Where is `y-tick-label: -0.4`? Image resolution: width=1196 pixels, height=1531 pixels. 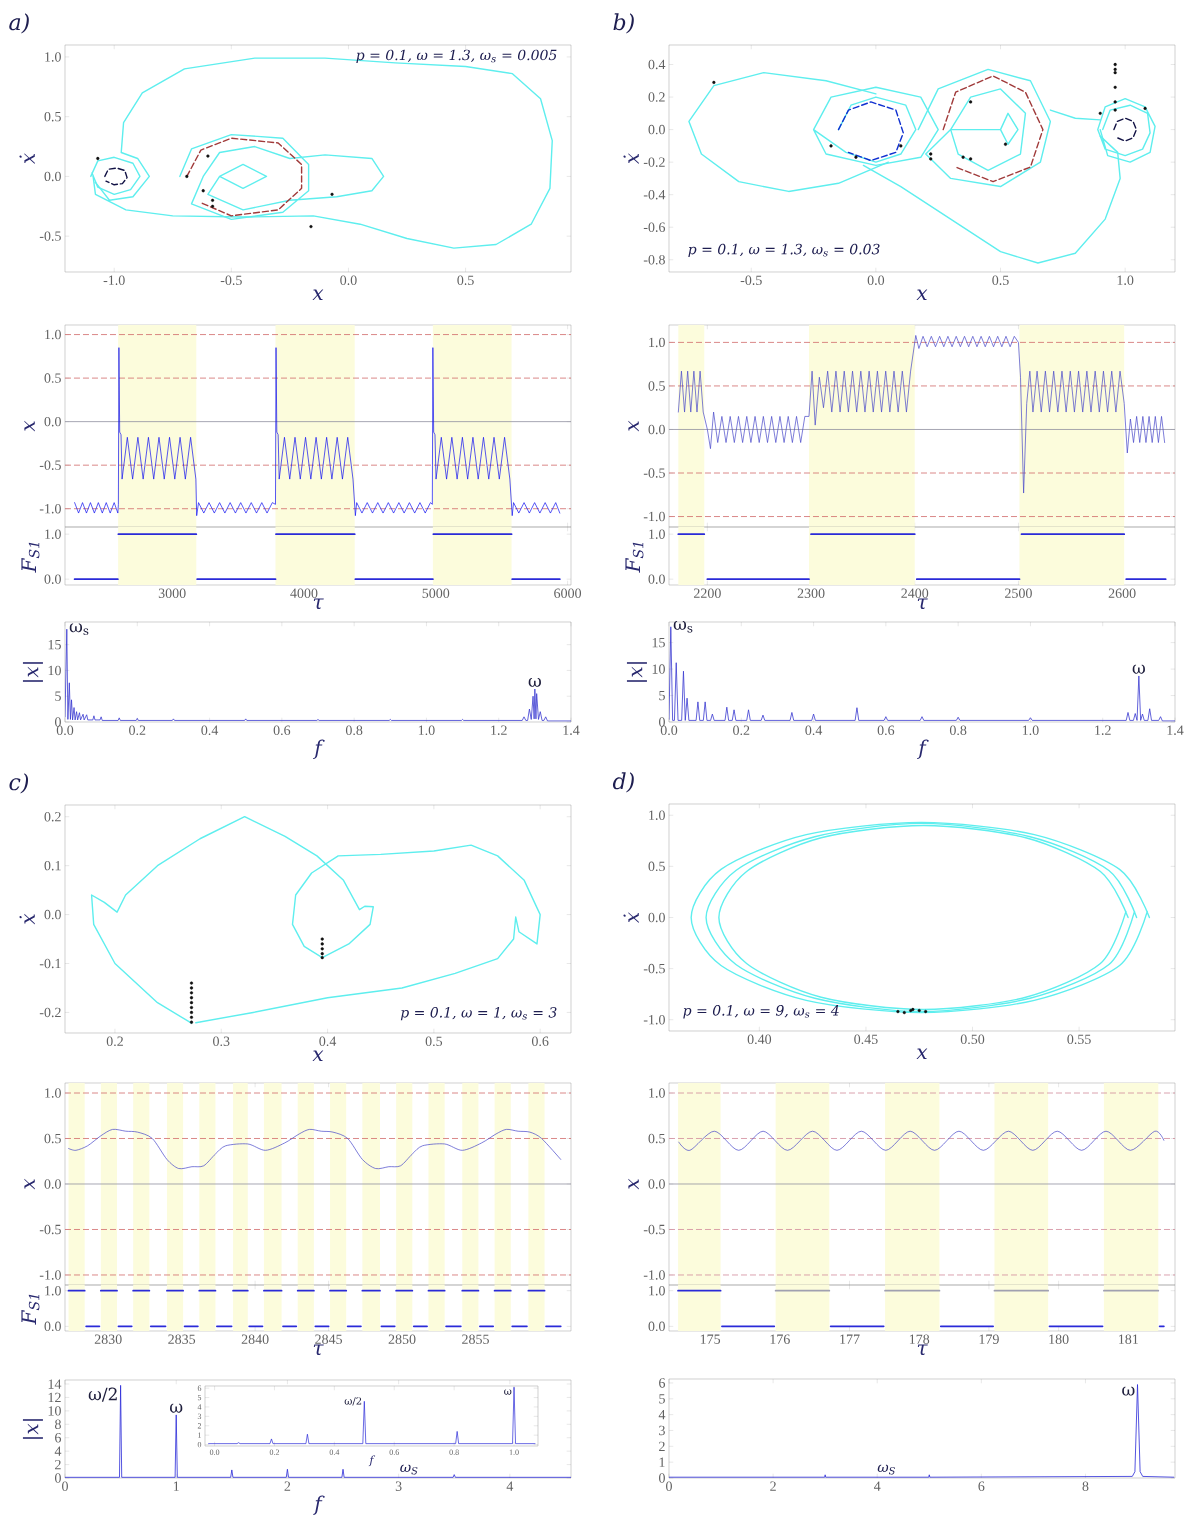 y-tick-label: -0.4 is located at coordinates (654, 194).